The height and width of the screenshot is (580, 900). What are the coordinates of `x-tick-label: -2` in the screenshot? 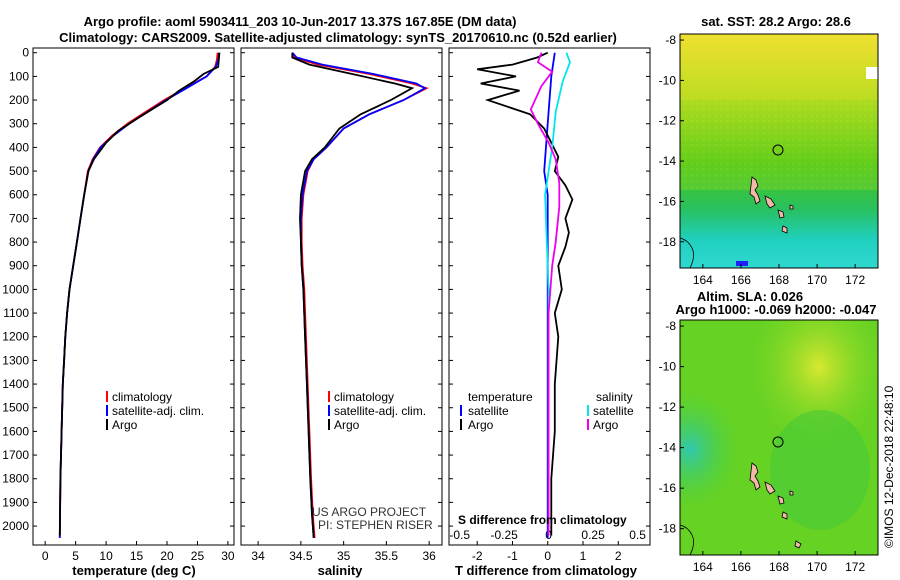 It's located at (477, 556).